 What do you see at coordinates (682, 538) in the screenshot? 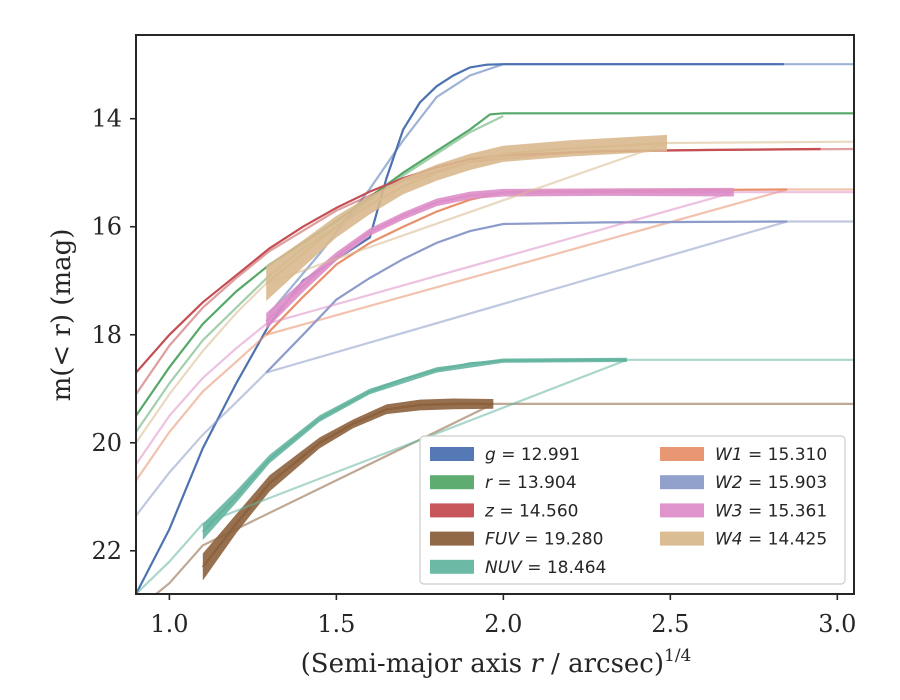
I see `legend-swatch-W4` at bounding box center [682, 538].